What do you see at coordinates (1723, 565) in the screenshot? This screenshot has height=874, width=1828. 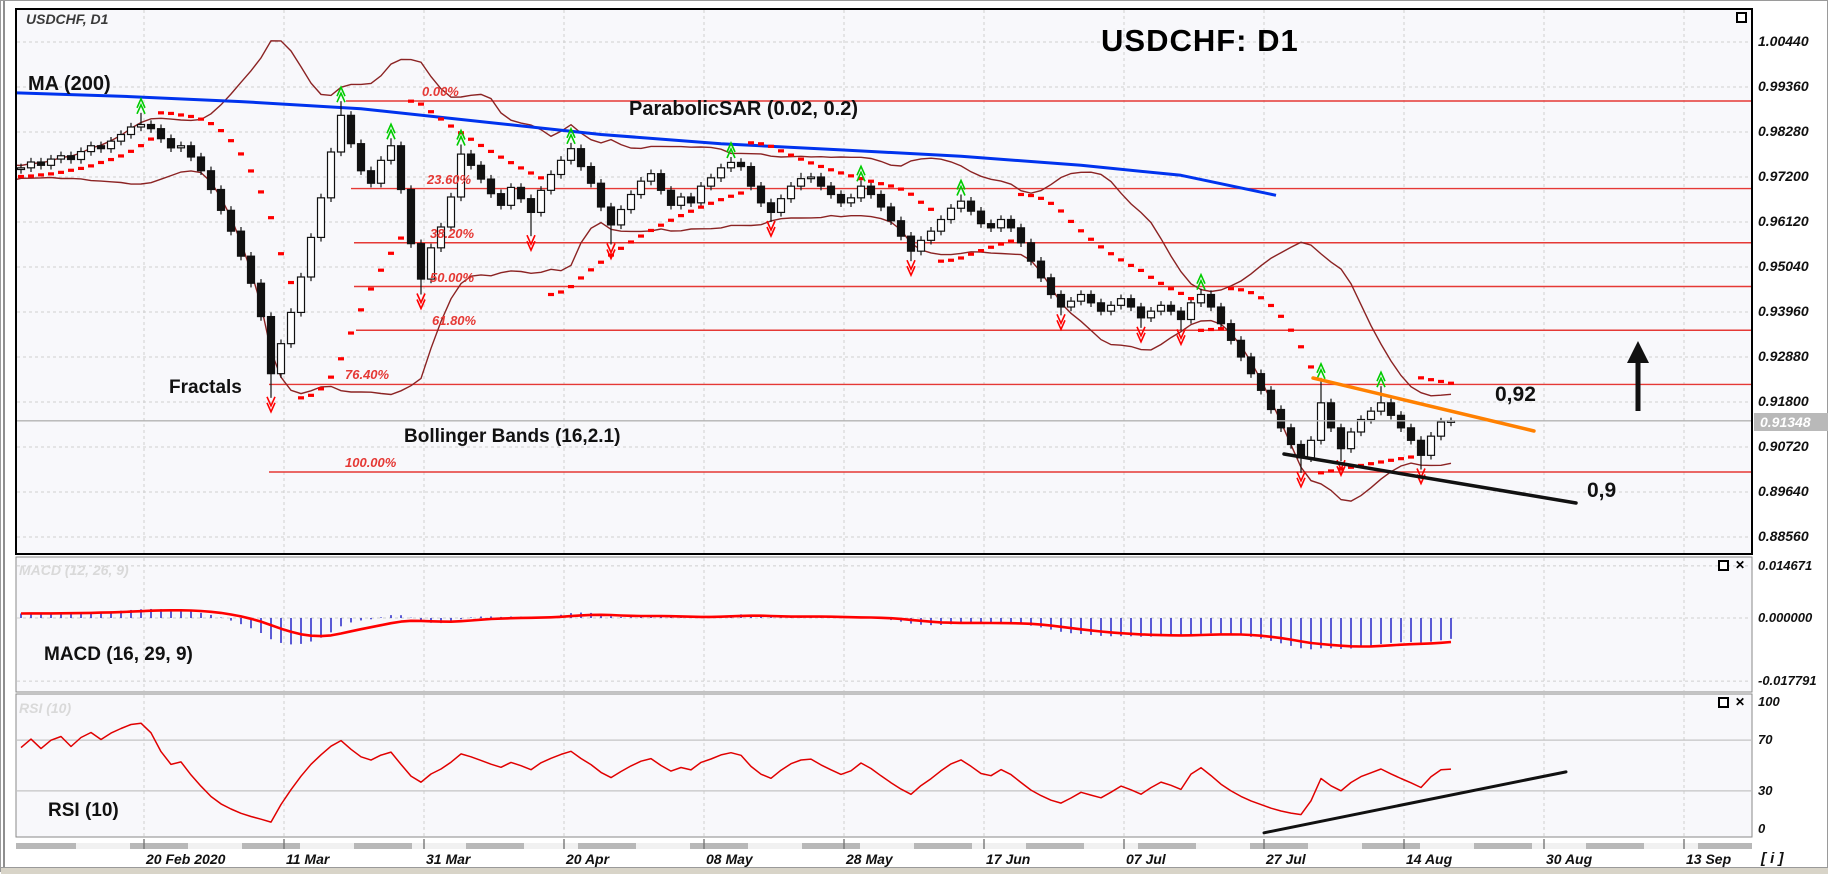 I see `macd-restore-icon` at bounding box center [1723, 565].